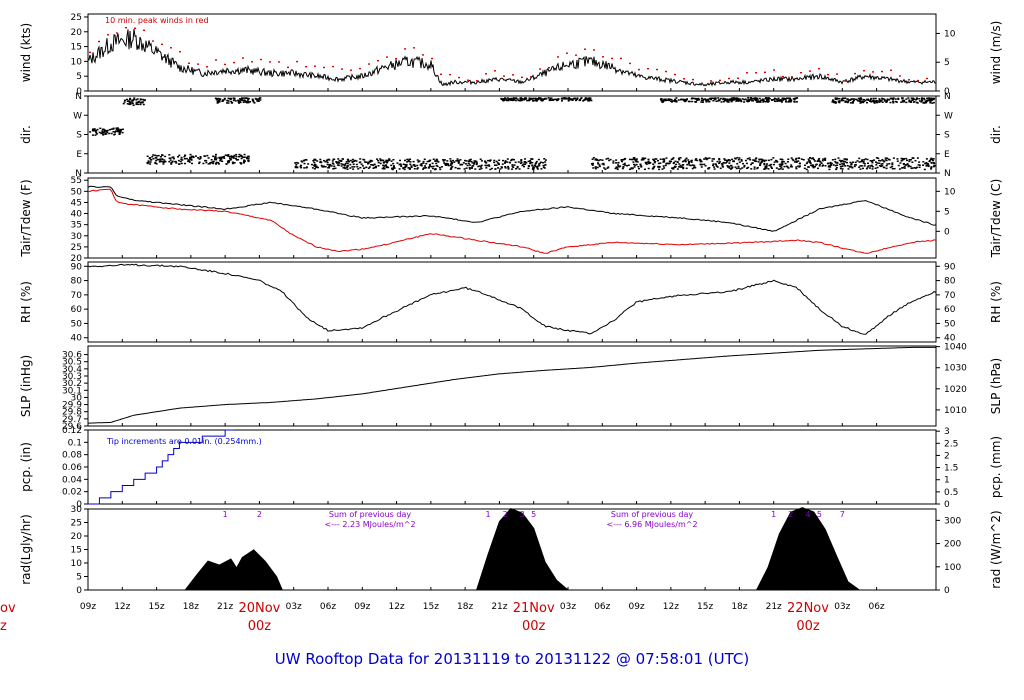 The image size is (1024, 700). Describe the element at coordinates (773, 514) in the screenshot. I see `rad-top-label: 1` at that location.